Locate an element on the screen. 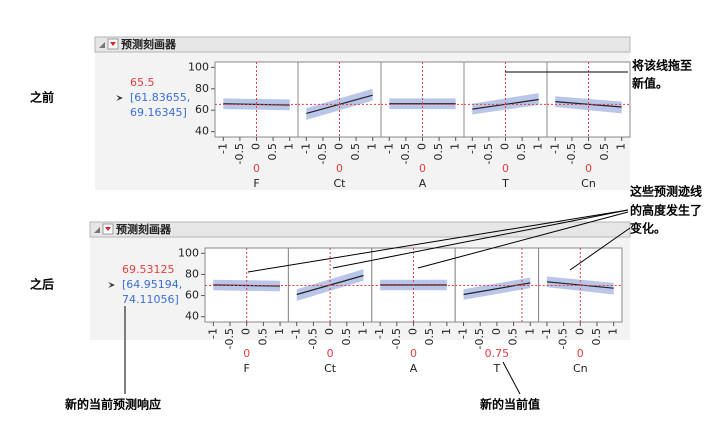  annotation: 新的当前预测响应 is located at coordinates (113, 404).